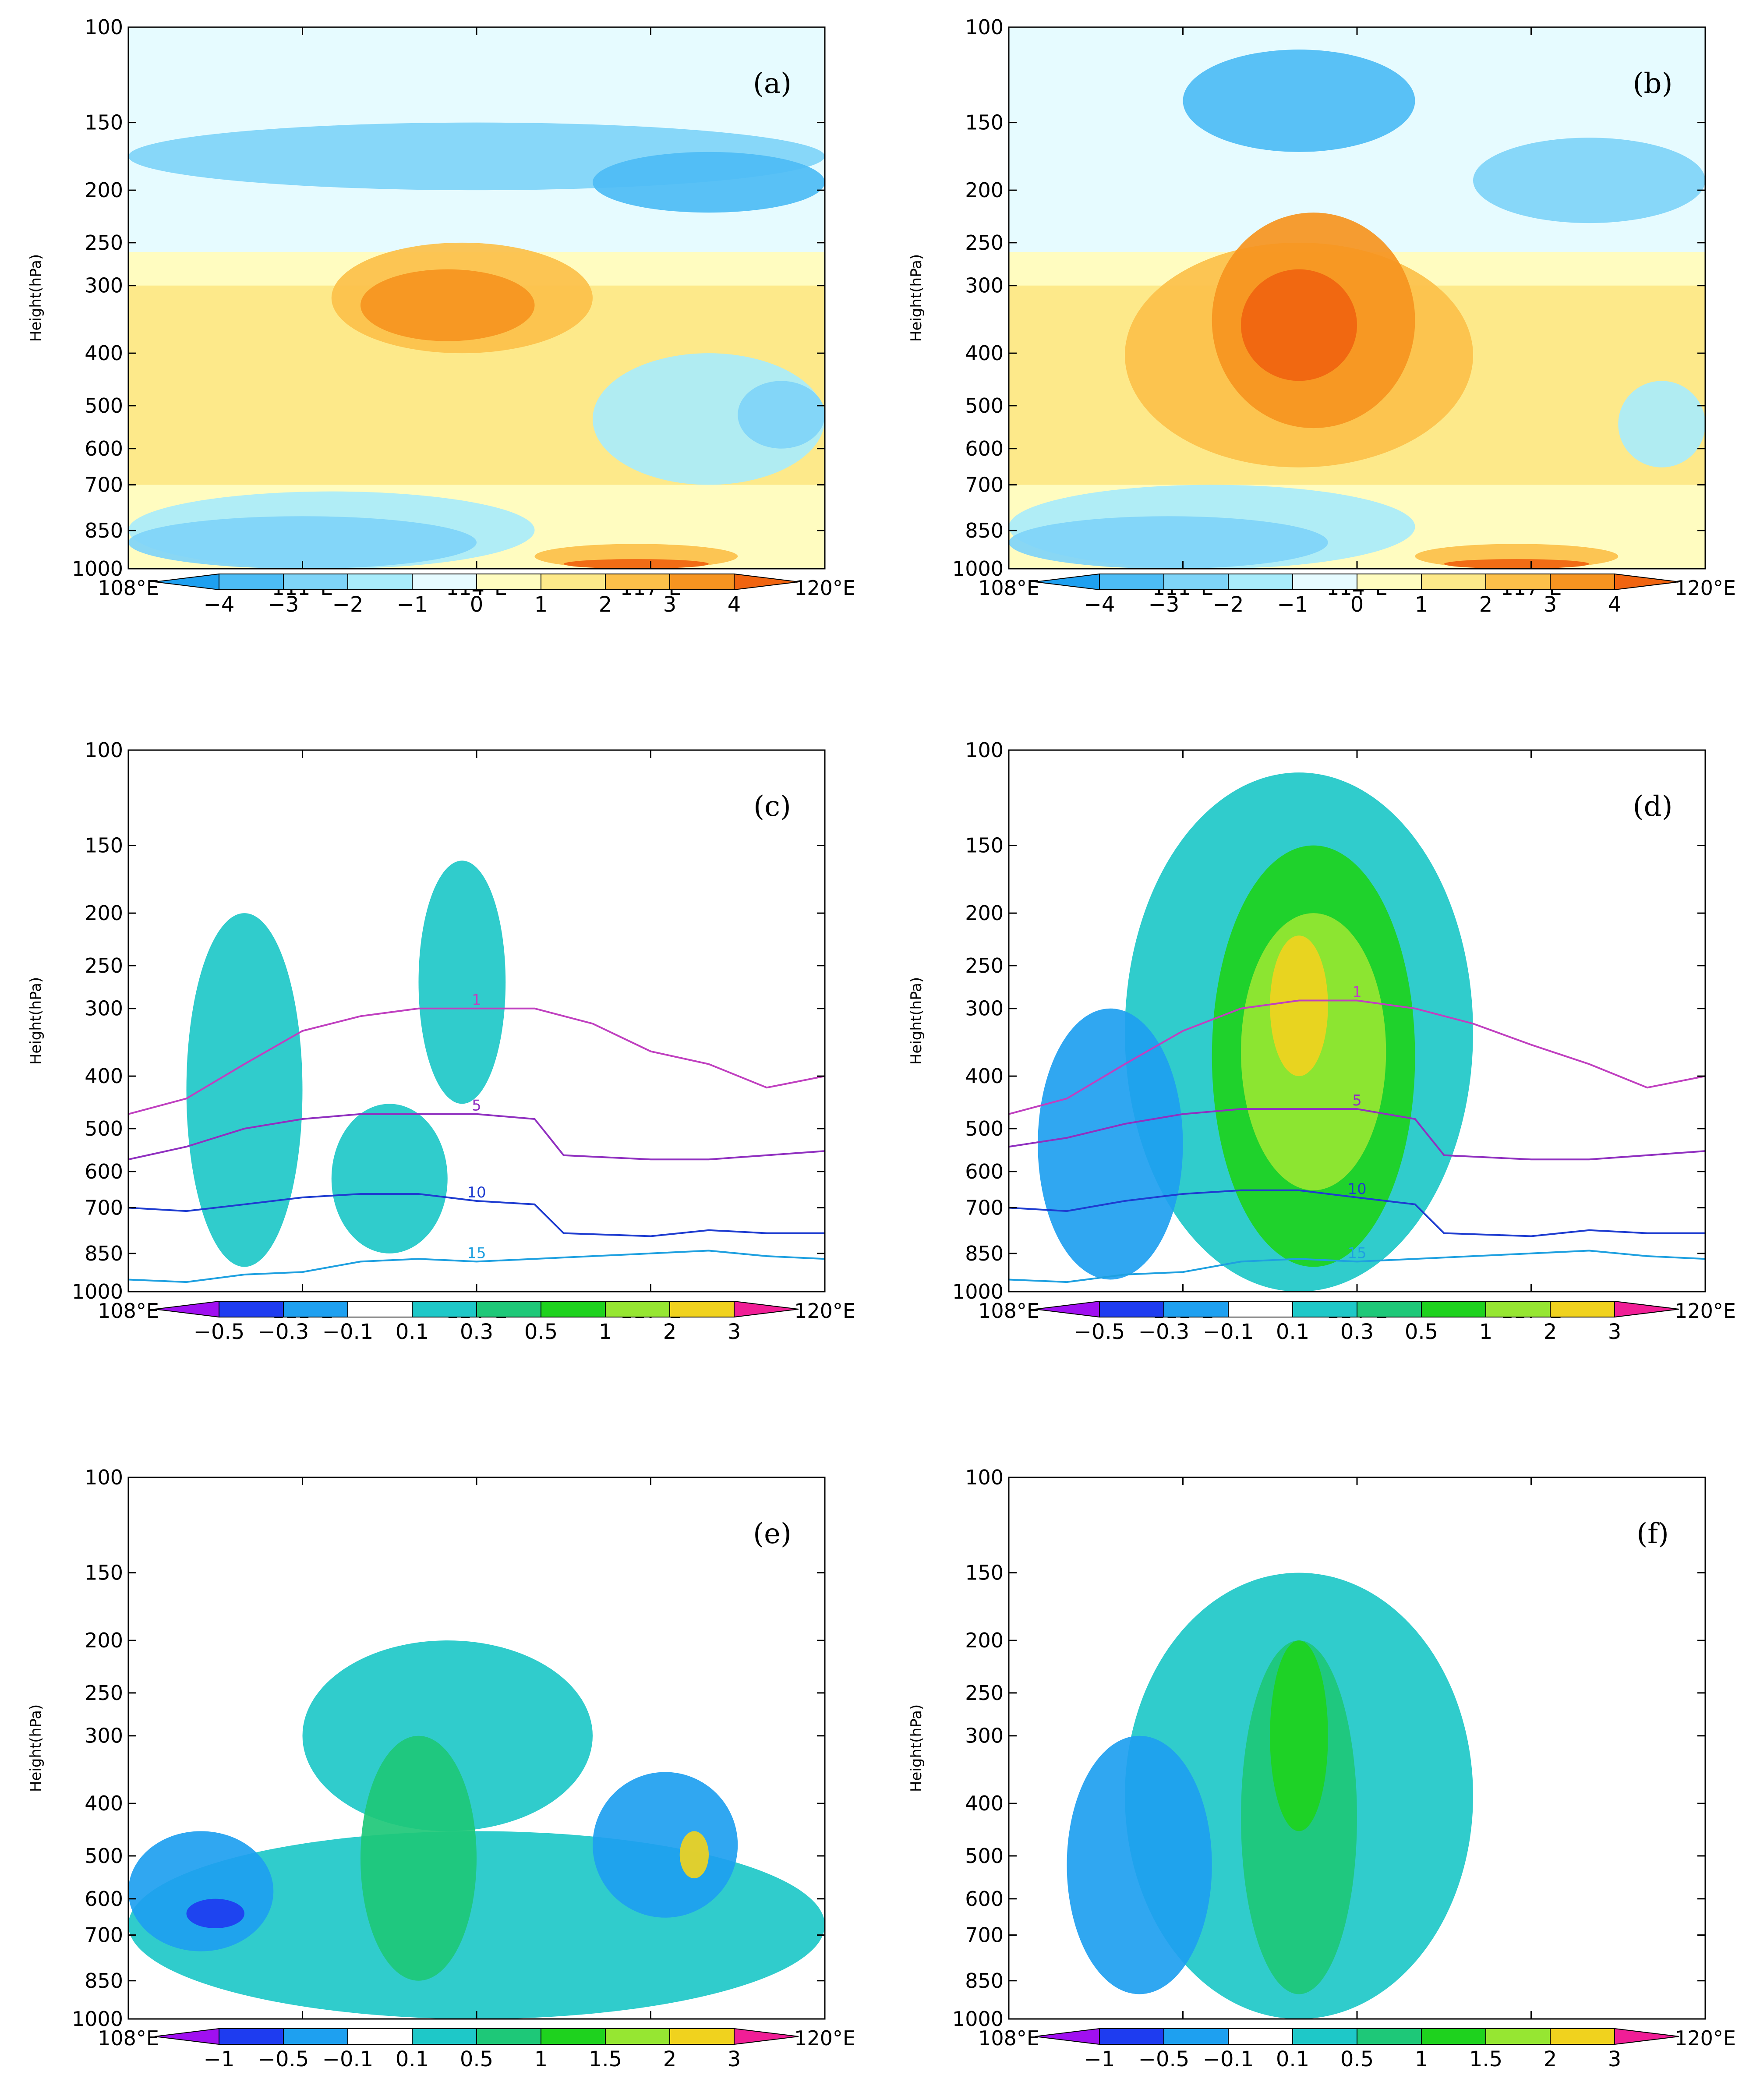 The width and height of the screenshot is (1753, 2100). I want to click on panel-label: (c), so click(772, 806).